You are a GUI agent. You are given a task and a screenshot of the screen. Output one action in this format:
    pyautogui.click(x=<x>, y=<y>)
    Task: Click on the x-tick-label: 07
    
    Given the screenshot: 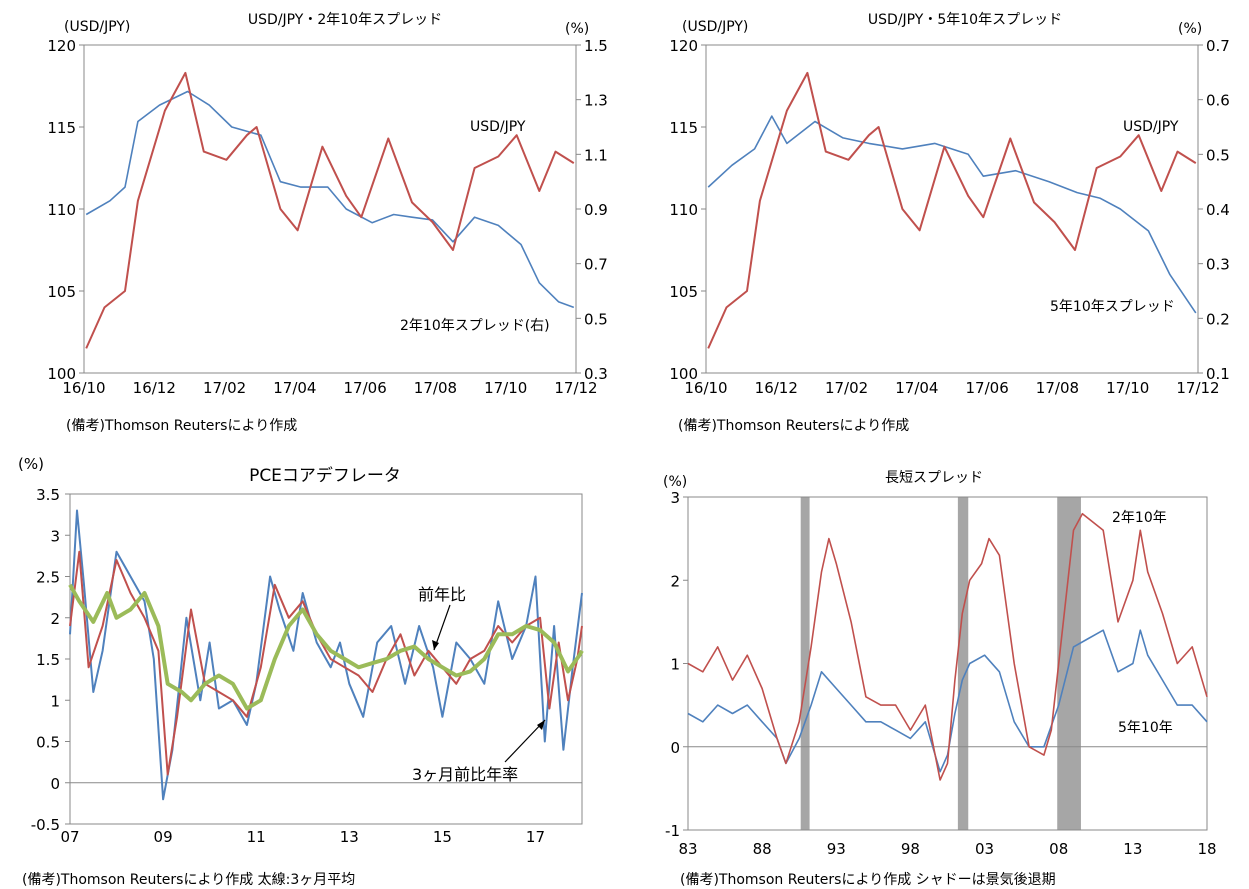 What is the action you would take?
    pyautogui.click(x=69, y=837)
    